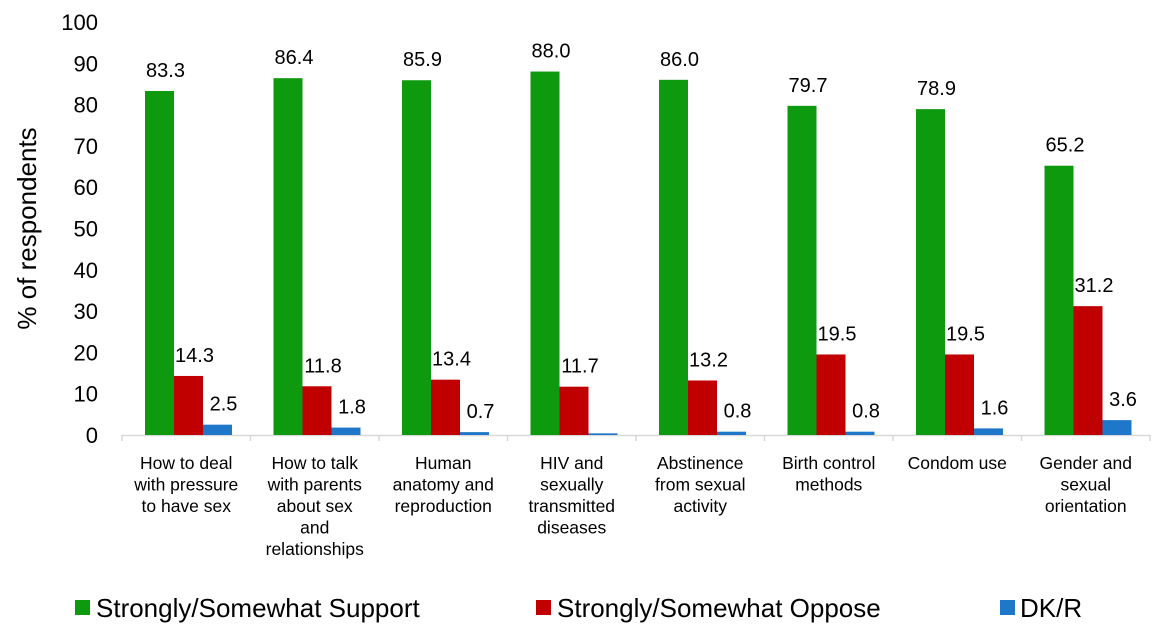 The image size is (1155, 634). Describe the element at coordinates (443, 484) in the screenshot. I see `category-label: Human anatomy and reproduction` at that location.